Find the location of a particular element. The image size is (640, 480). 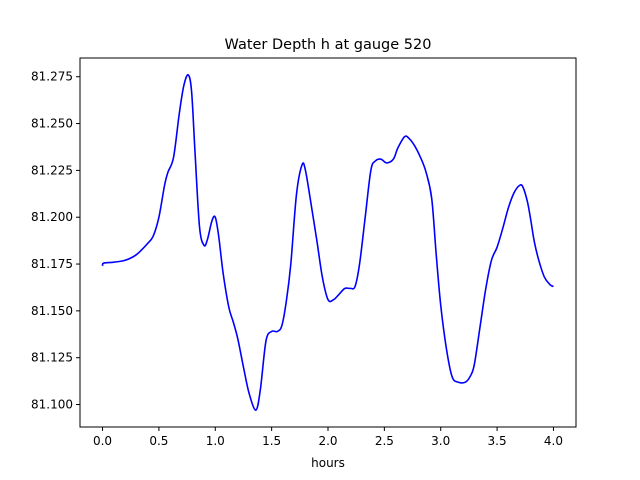

y-tick-label: 81.275 is located at coordinates (52, 77).